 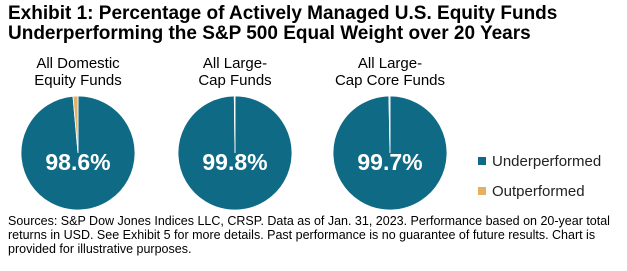 I want to click on legend-label: Underperformed, so click(x=546, y=161).